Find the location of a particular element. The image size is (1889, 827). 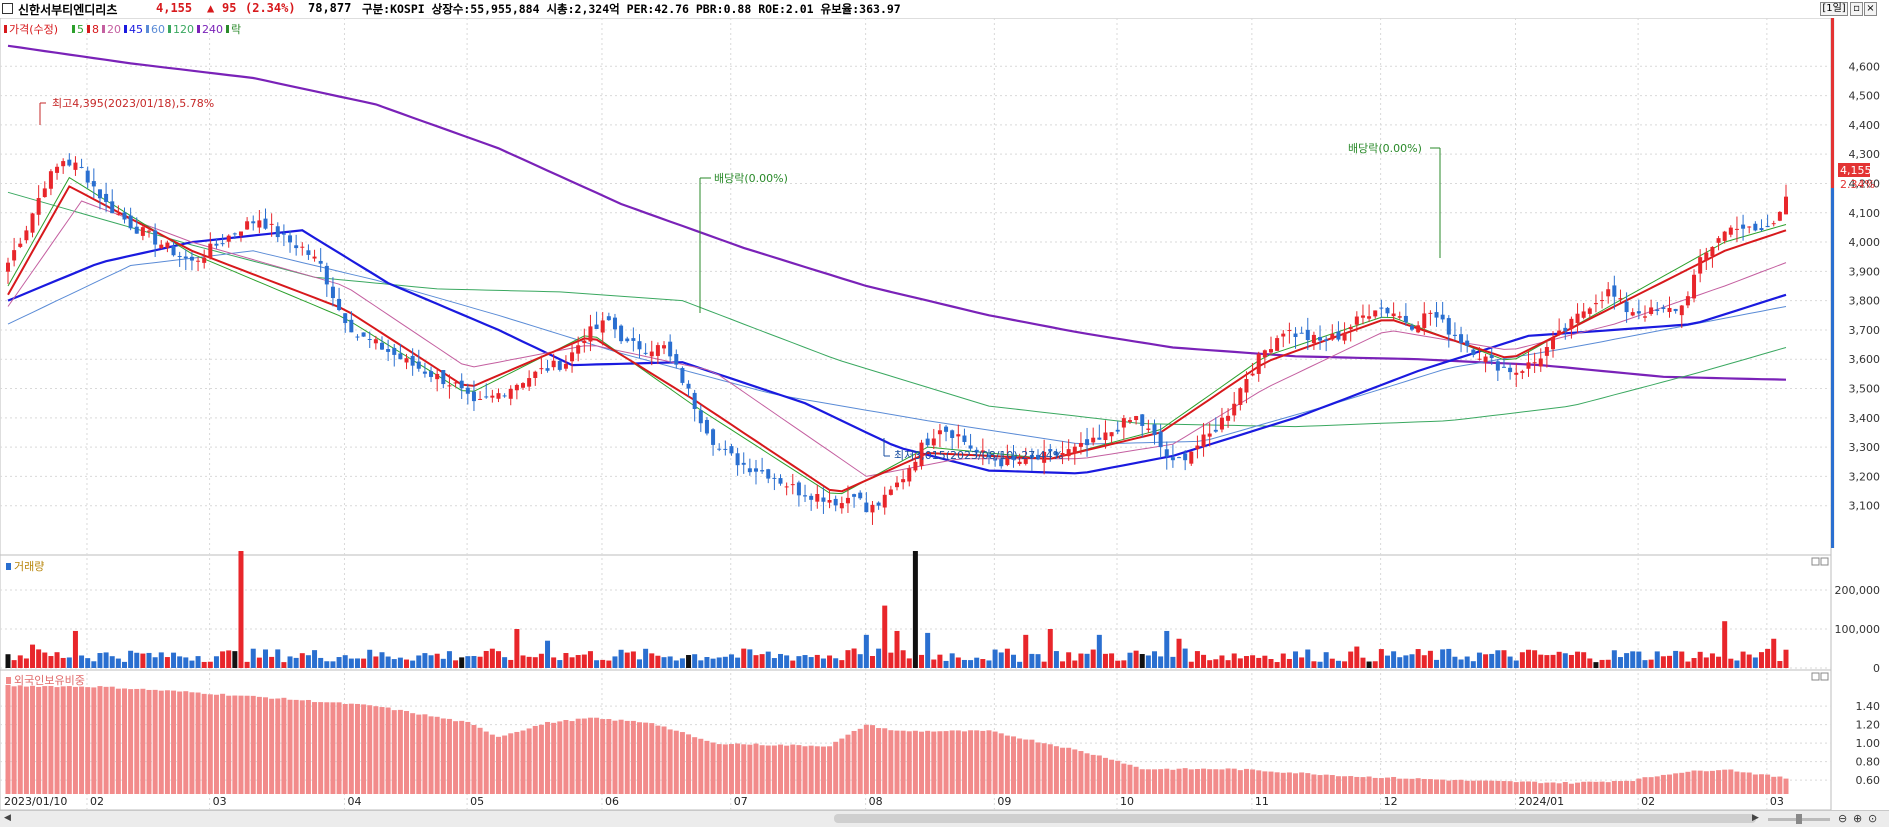

restore-button: ▫ is located at coordinates (1856, 9).